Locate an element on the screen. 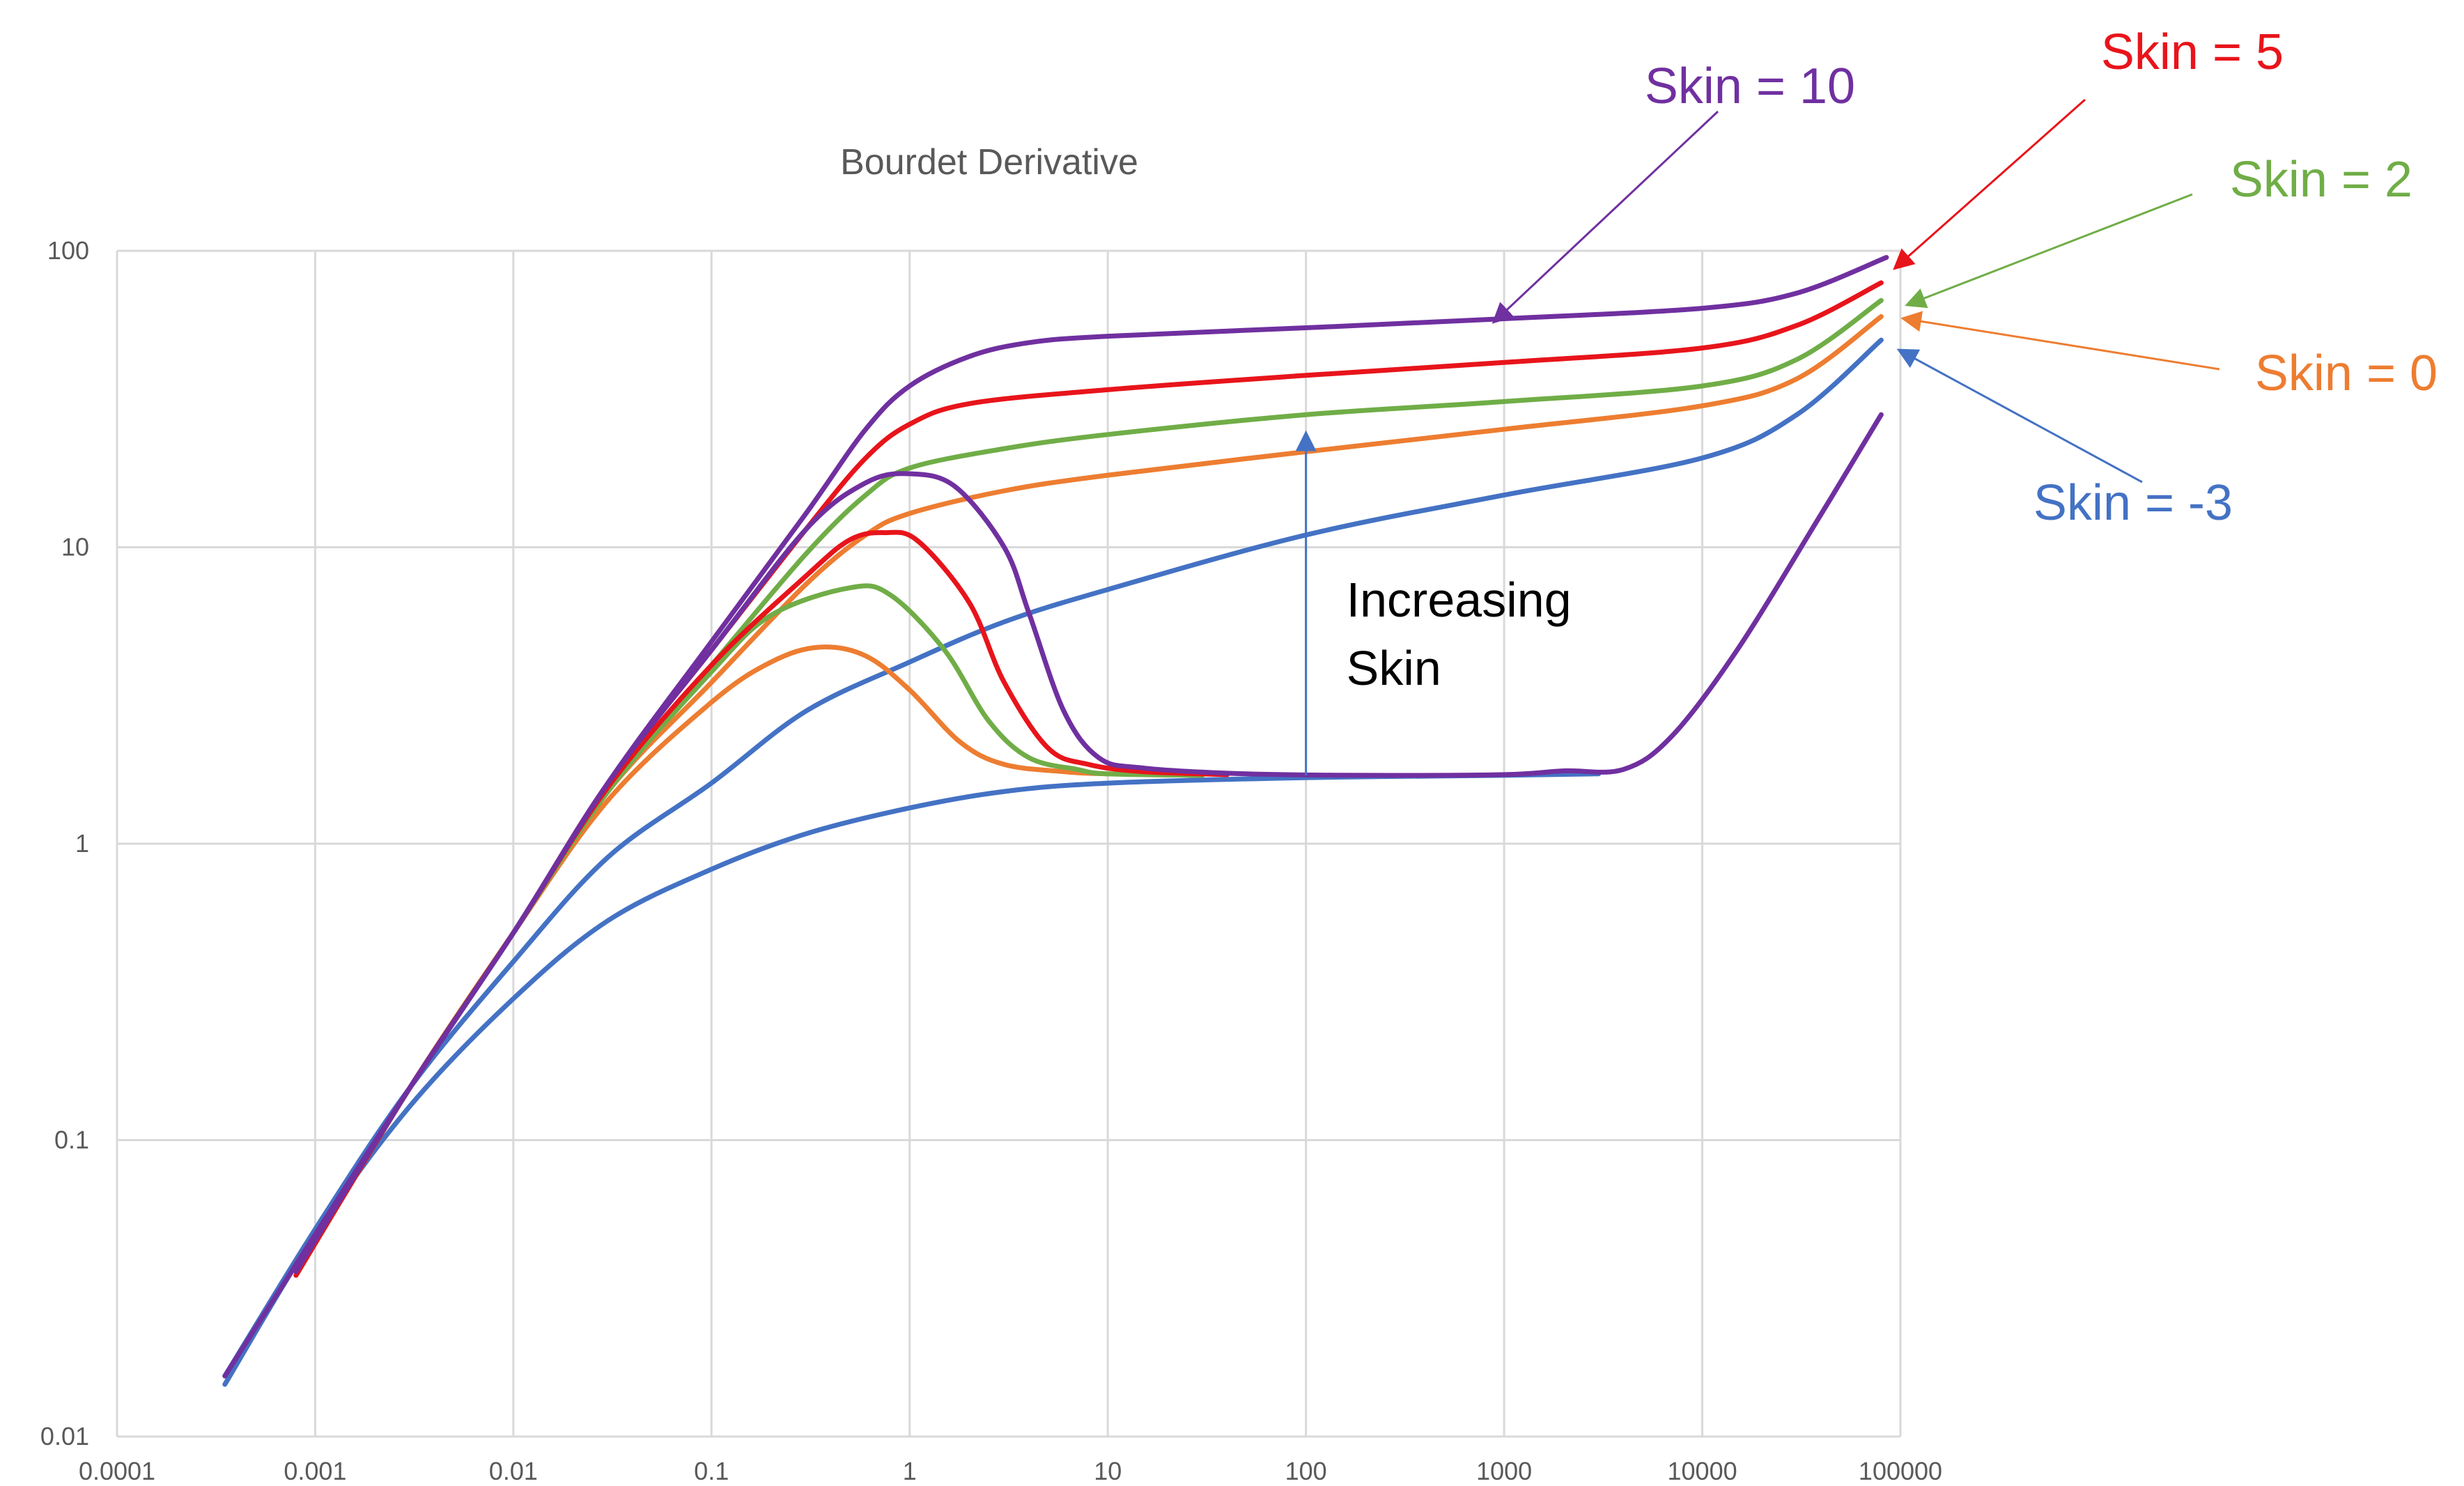 The image size is (2464, 1486). annotation-label: Skin = 2 is located at coordinates (2321, 180).